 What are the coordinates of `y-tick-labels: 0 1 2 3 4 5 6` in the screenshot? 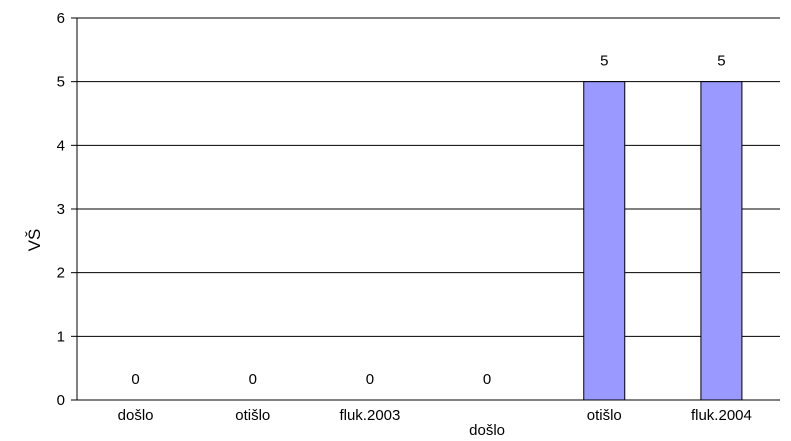 It's located at (61, 209).